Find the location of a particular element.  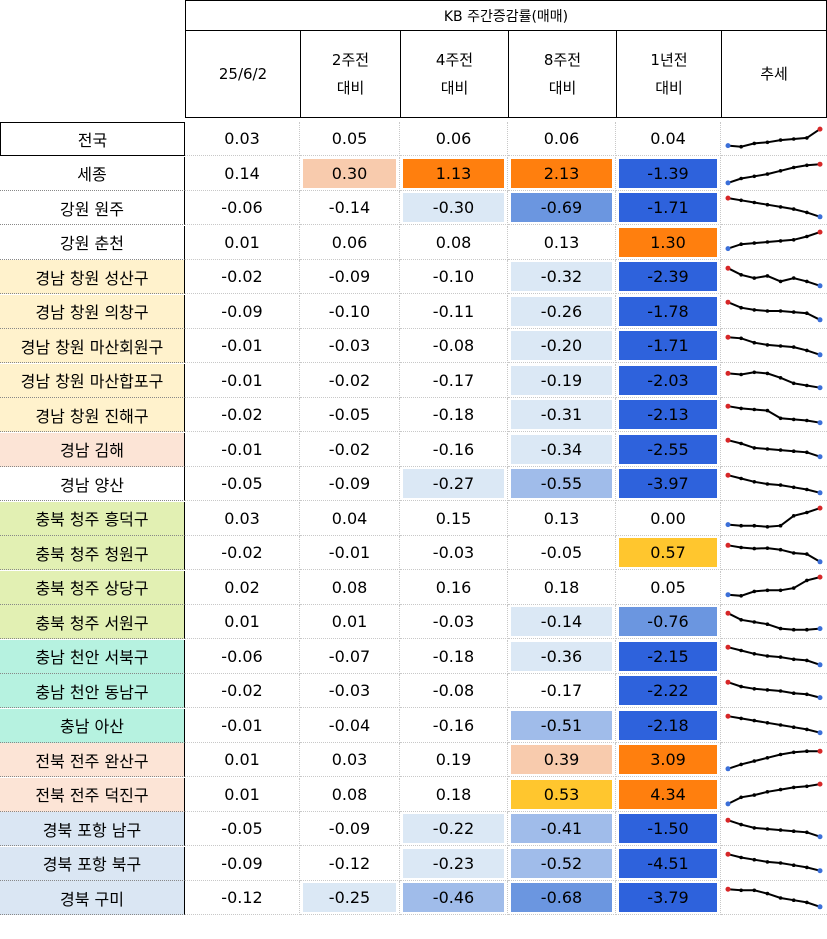

value-cell: -0.08 is located at coordinates (454, 346).